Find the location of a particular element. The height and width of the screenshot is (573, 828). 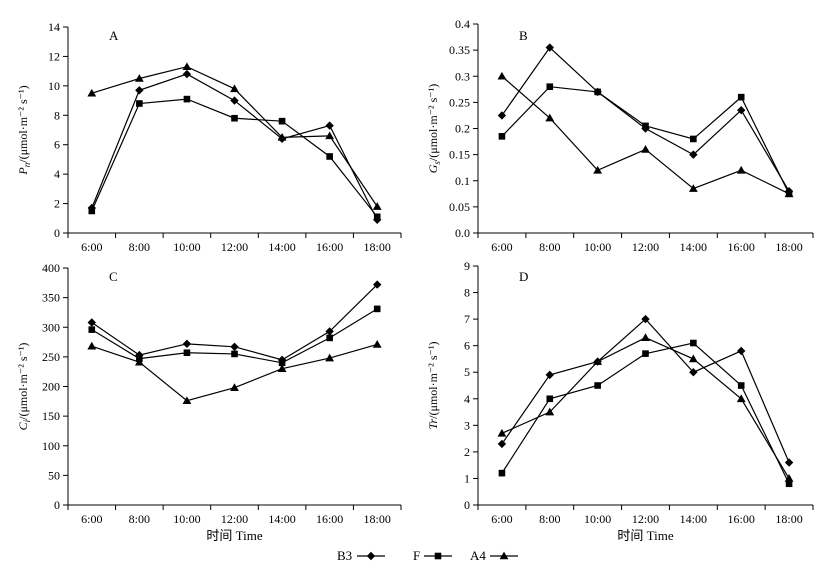

y-tick-label: 7 is located at coordinates (467, 319).